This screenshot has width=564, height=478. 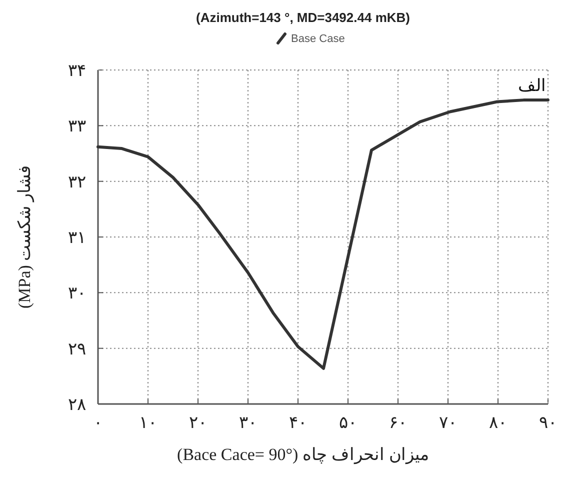 I want to click on x-tick-label: ۴۰, so click(x=298, y=422).